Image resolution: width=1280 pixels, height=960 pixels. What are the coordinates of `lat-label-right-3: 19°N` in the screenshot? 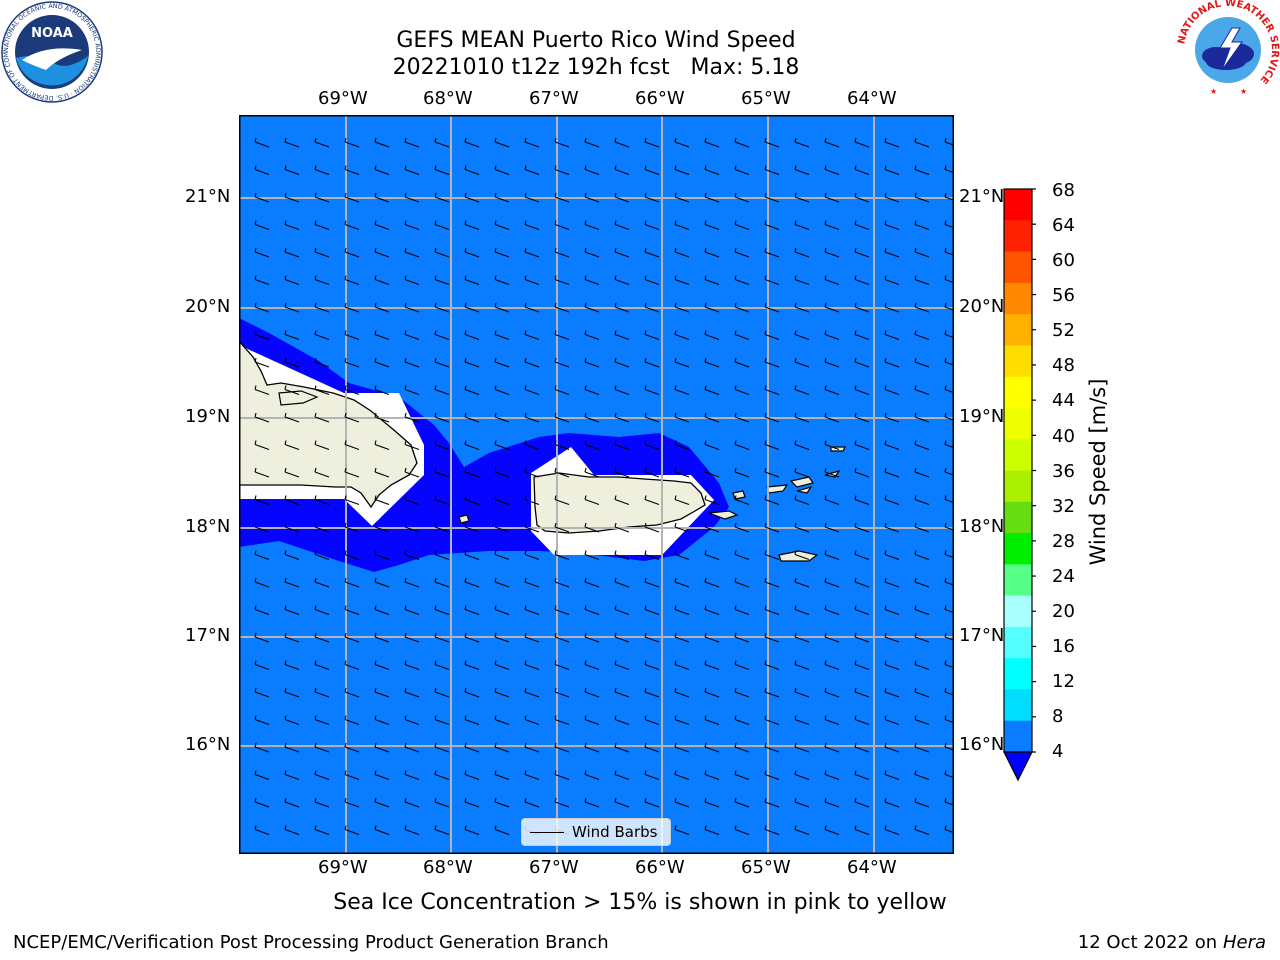 It's located at (982, 416).